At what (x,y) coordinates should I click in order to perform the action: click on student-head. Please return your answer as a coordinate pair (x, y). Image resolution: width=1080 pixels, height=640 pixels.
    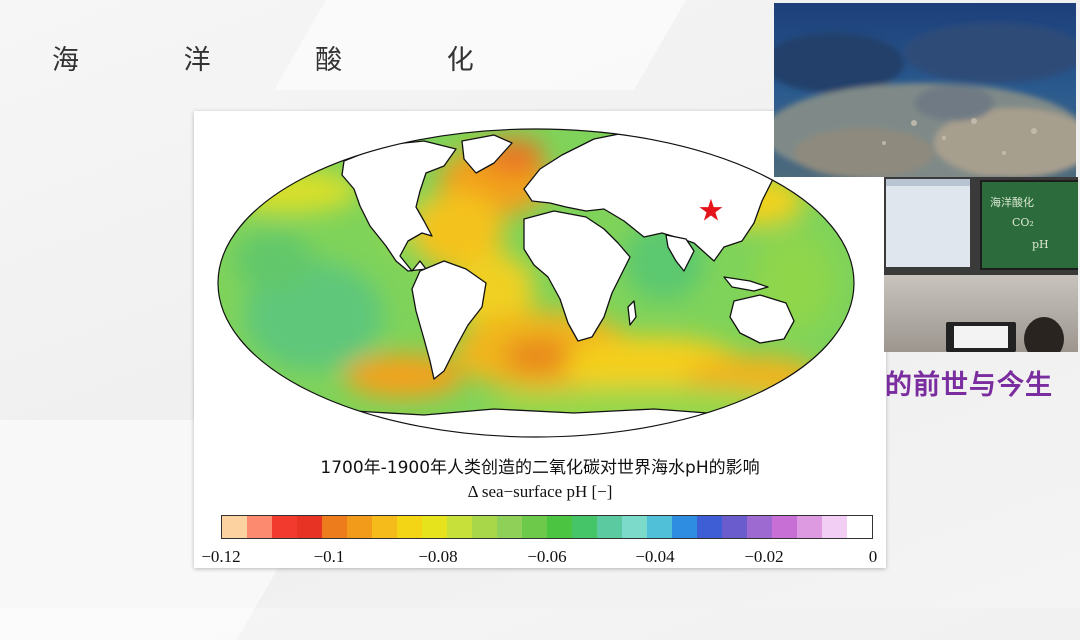
    Looking at the image, I should click on (1044, 334).